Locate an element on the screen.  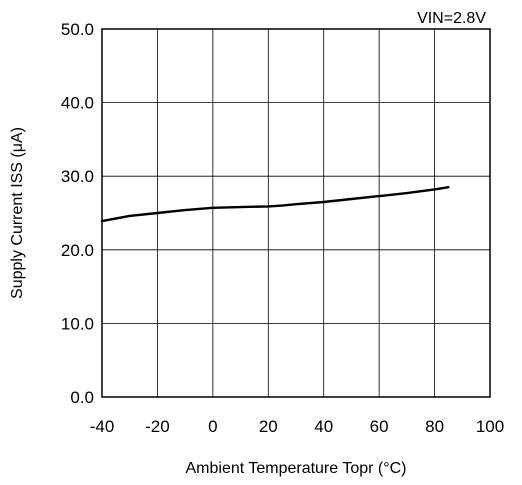
series-line is located at coordinates (275, 204).